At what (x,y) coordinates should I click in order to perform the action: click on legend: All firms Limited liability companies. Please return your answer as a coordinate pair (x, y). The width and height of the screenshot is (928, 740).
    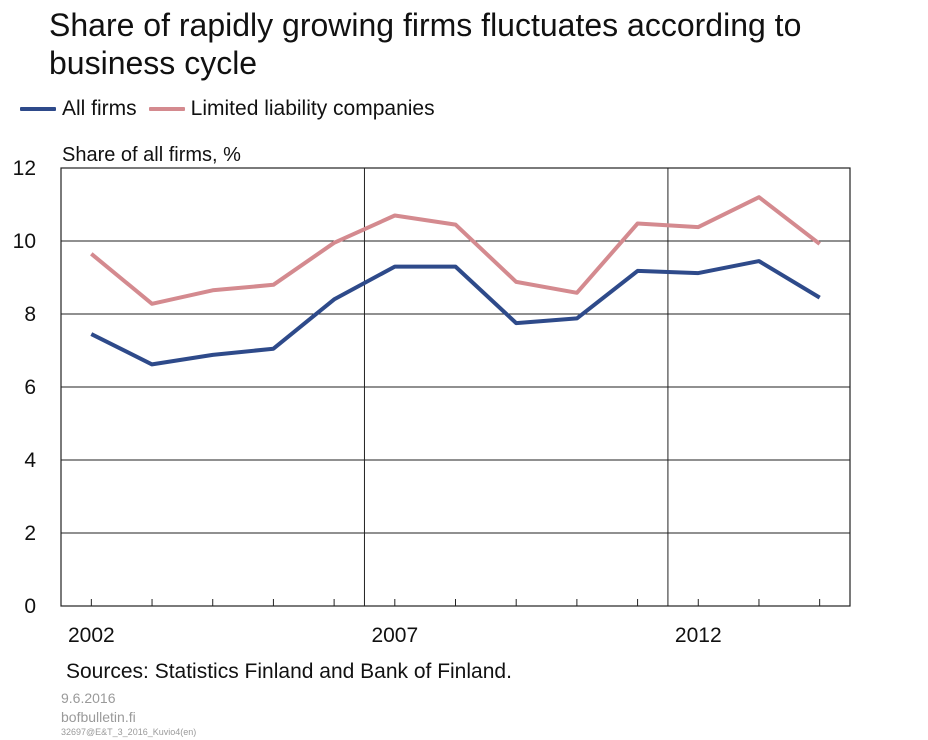
    Looking at the image, I should click on (227, 109).